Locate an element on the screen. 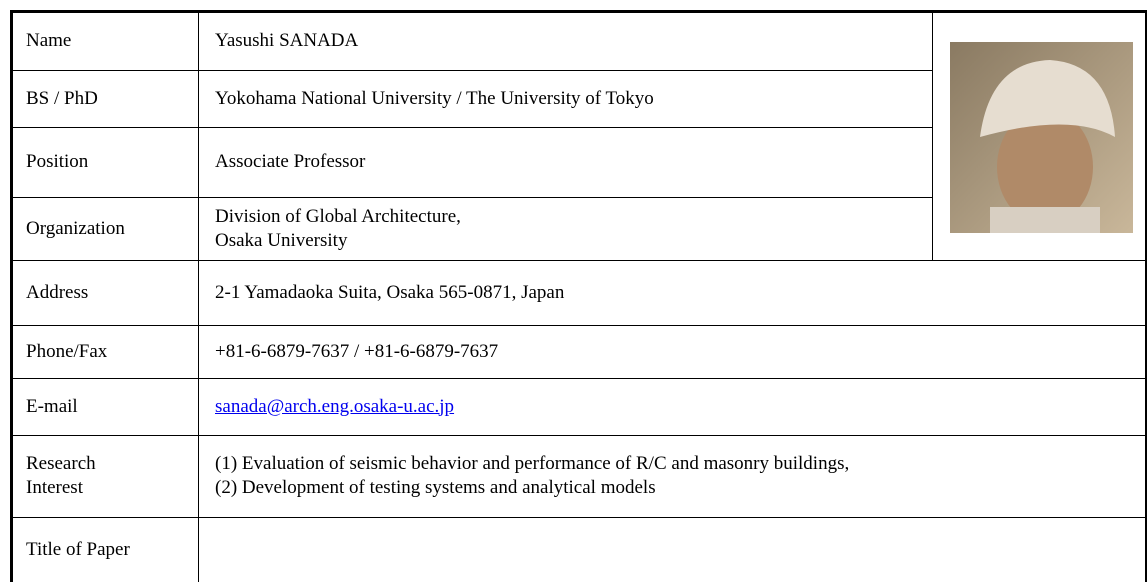 The image size is (1147, 582). label-cell: Title of Paper is located at coordinates (111, 549).